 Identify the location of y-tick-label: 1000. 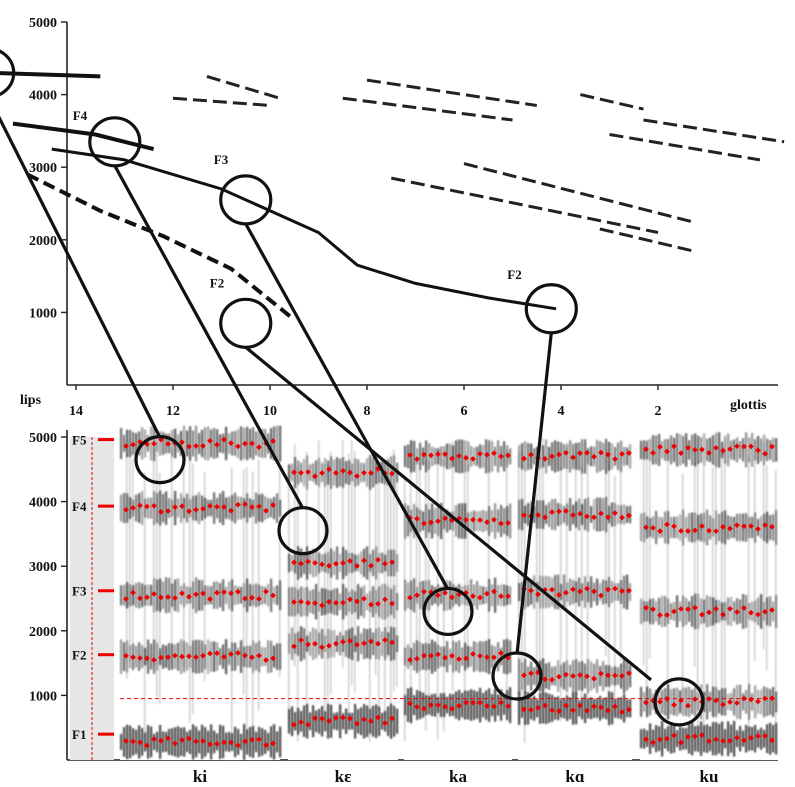
(43, 696).